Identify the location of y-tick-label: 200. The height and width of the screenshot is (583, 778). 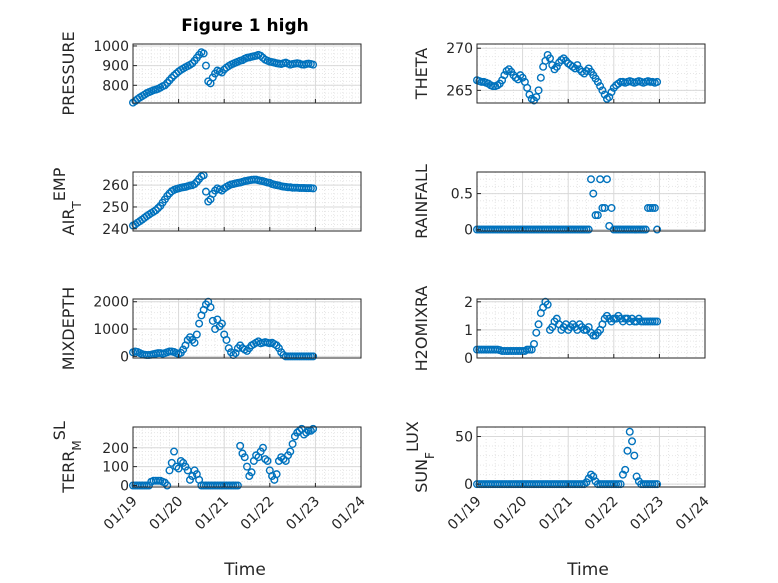
(115, 449).